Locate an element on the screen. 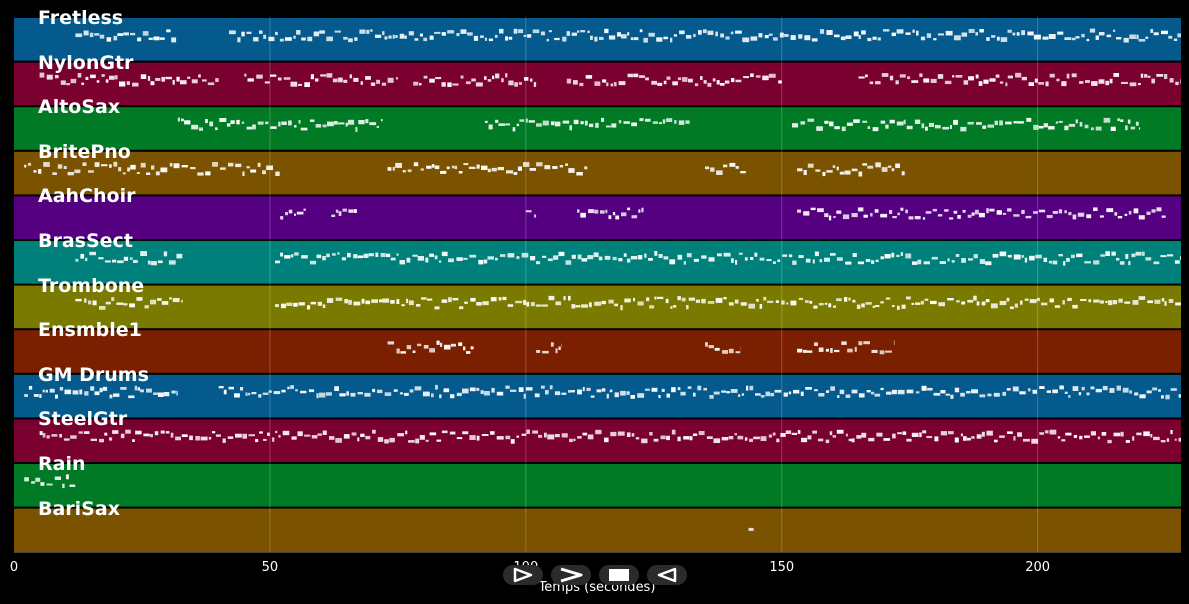 This screenshot has height=604, width=1189. stop-button is located at coordinates (619, 575).